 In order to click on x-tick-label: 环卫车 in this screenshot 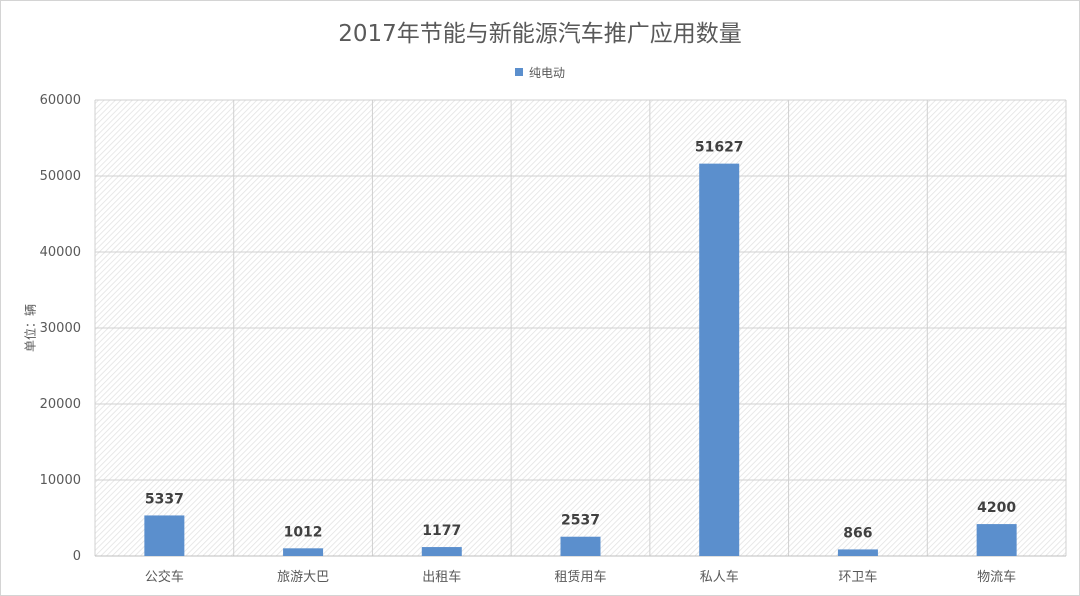, I will do `click(857, 577)`.